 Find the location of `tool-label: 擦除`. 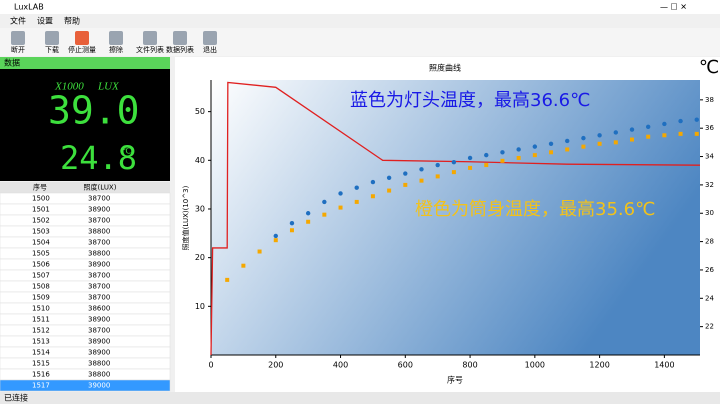

tool-label: 擦除 is located at coordinates (116, 49).